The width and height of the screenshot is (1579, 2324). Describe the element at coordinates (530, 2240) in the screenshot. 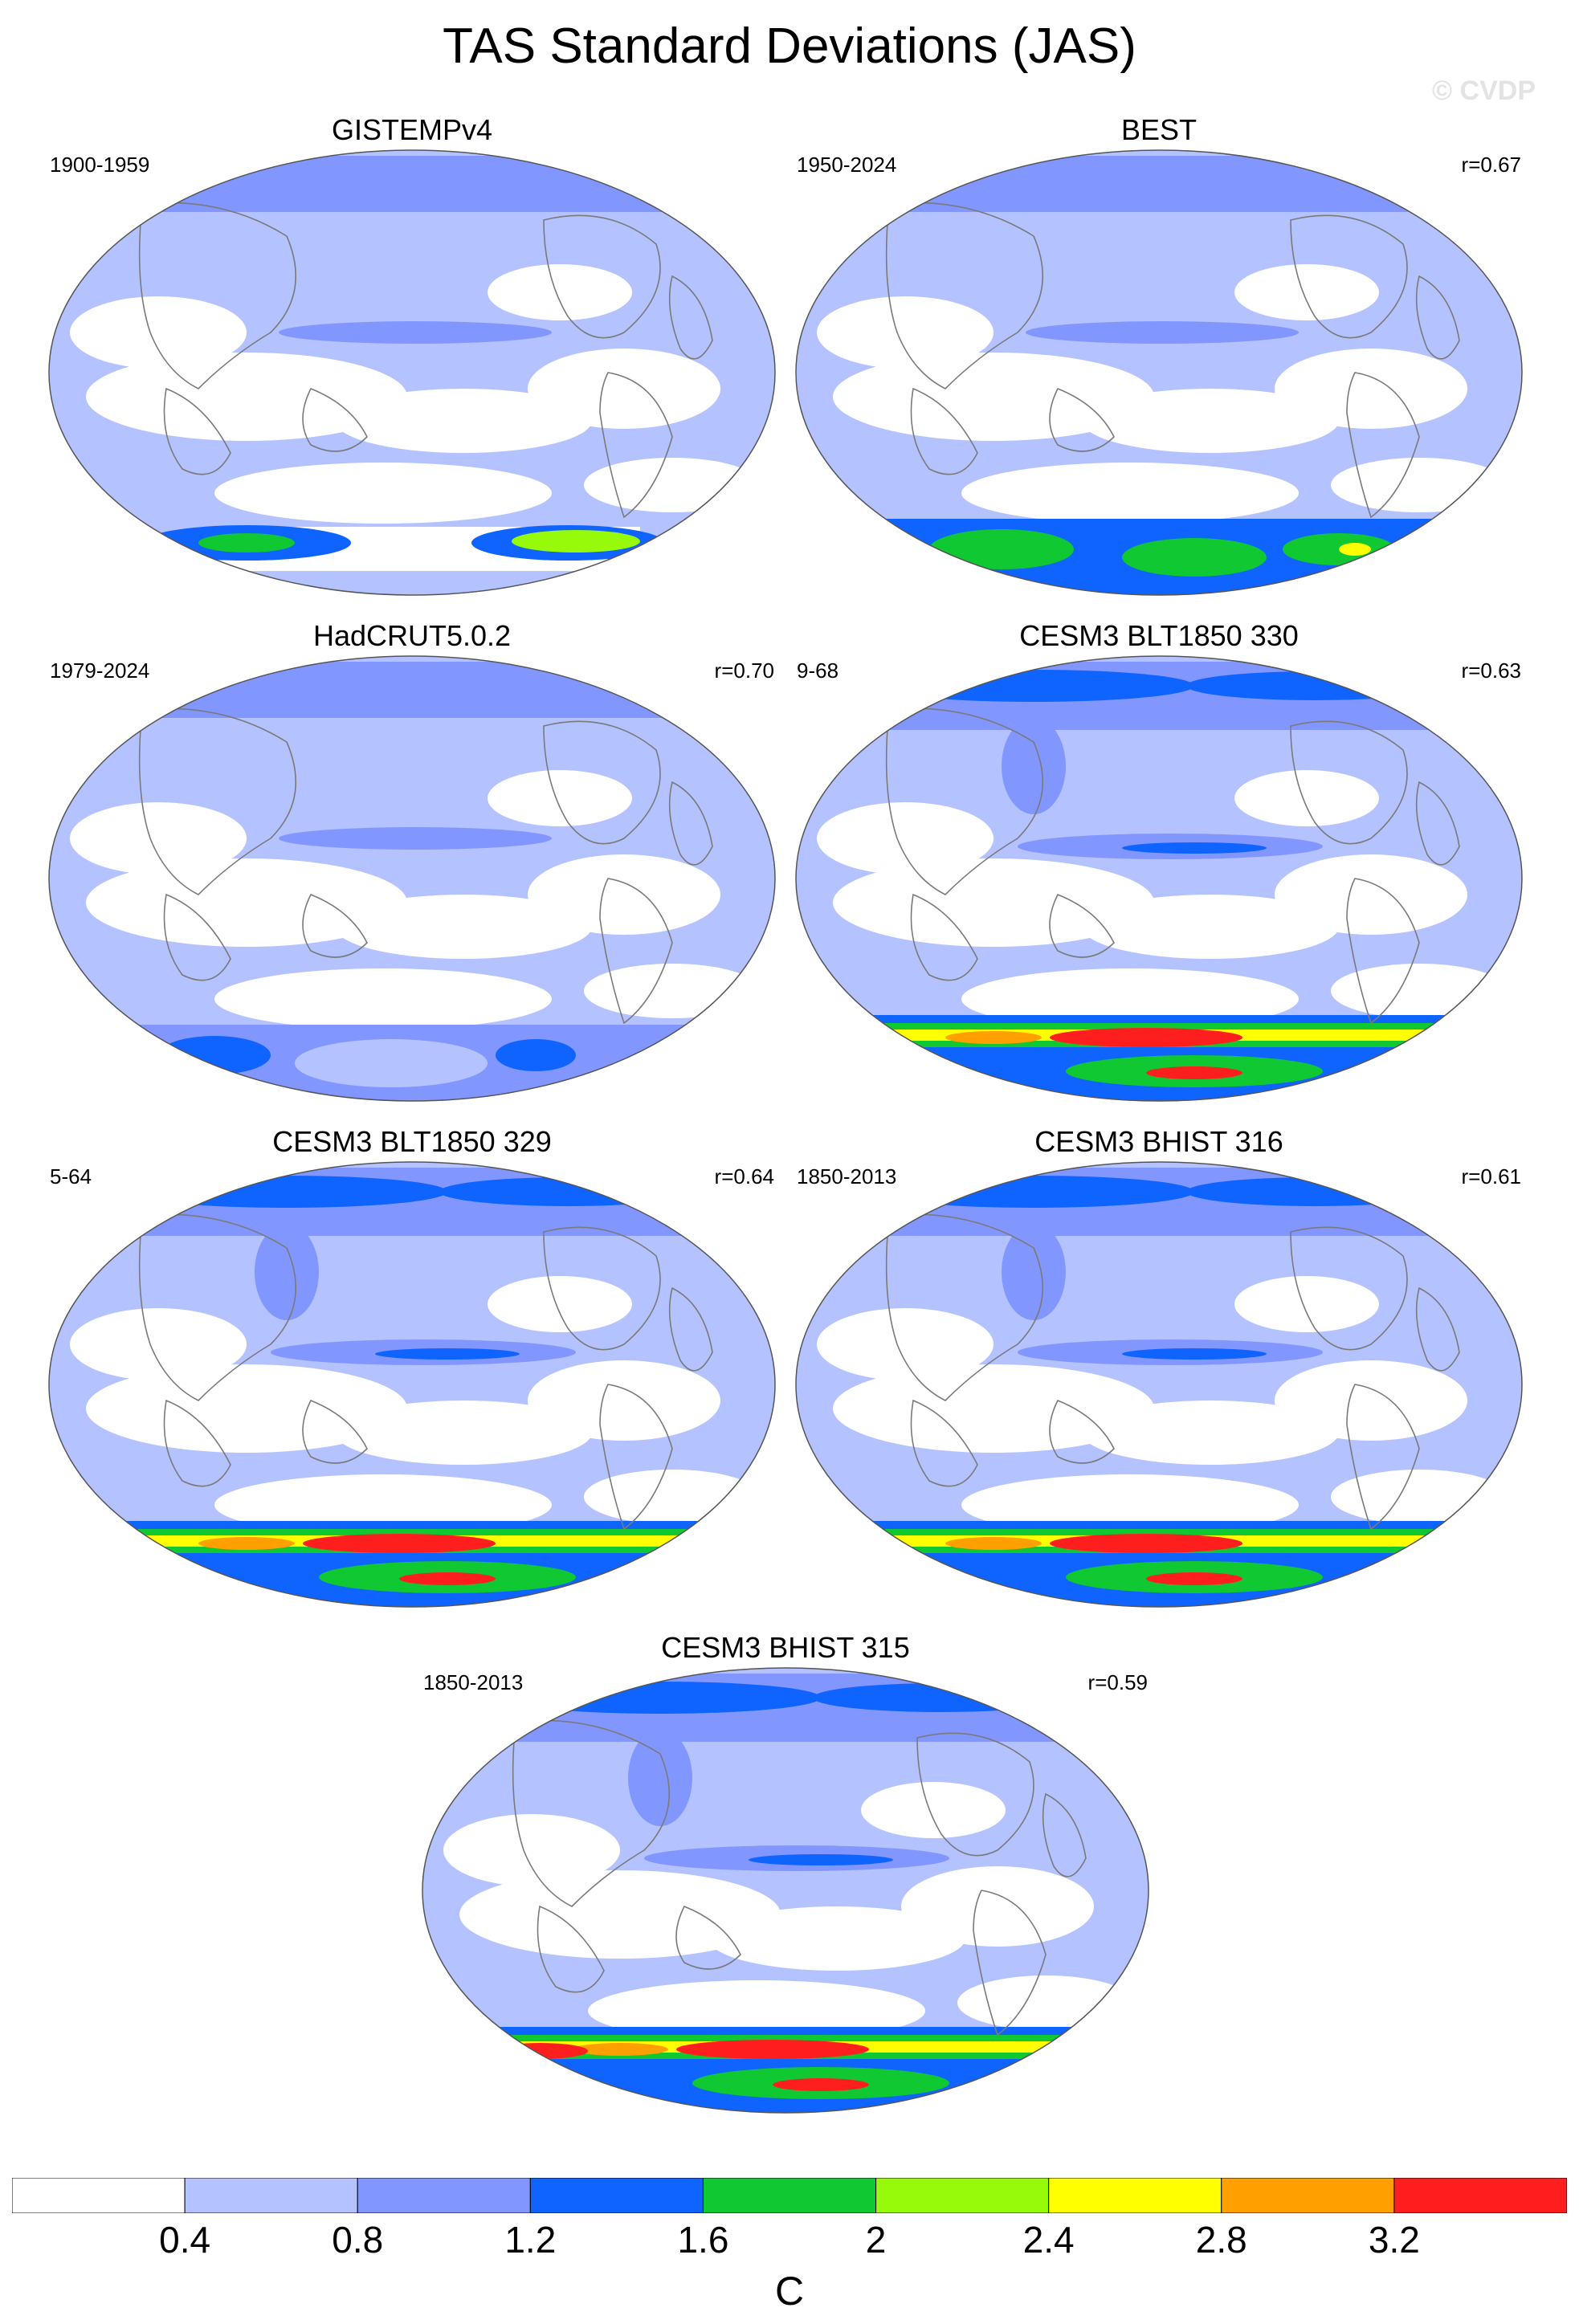

I see `colorbar-tick-label: 1.2` at that location.